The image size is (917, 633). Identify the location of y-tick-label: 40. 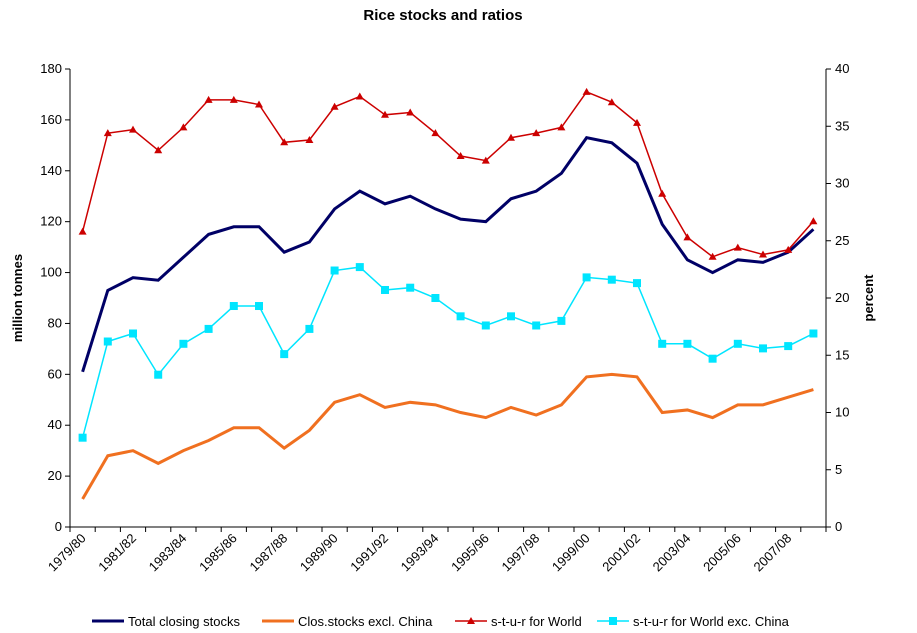
(55, 424).